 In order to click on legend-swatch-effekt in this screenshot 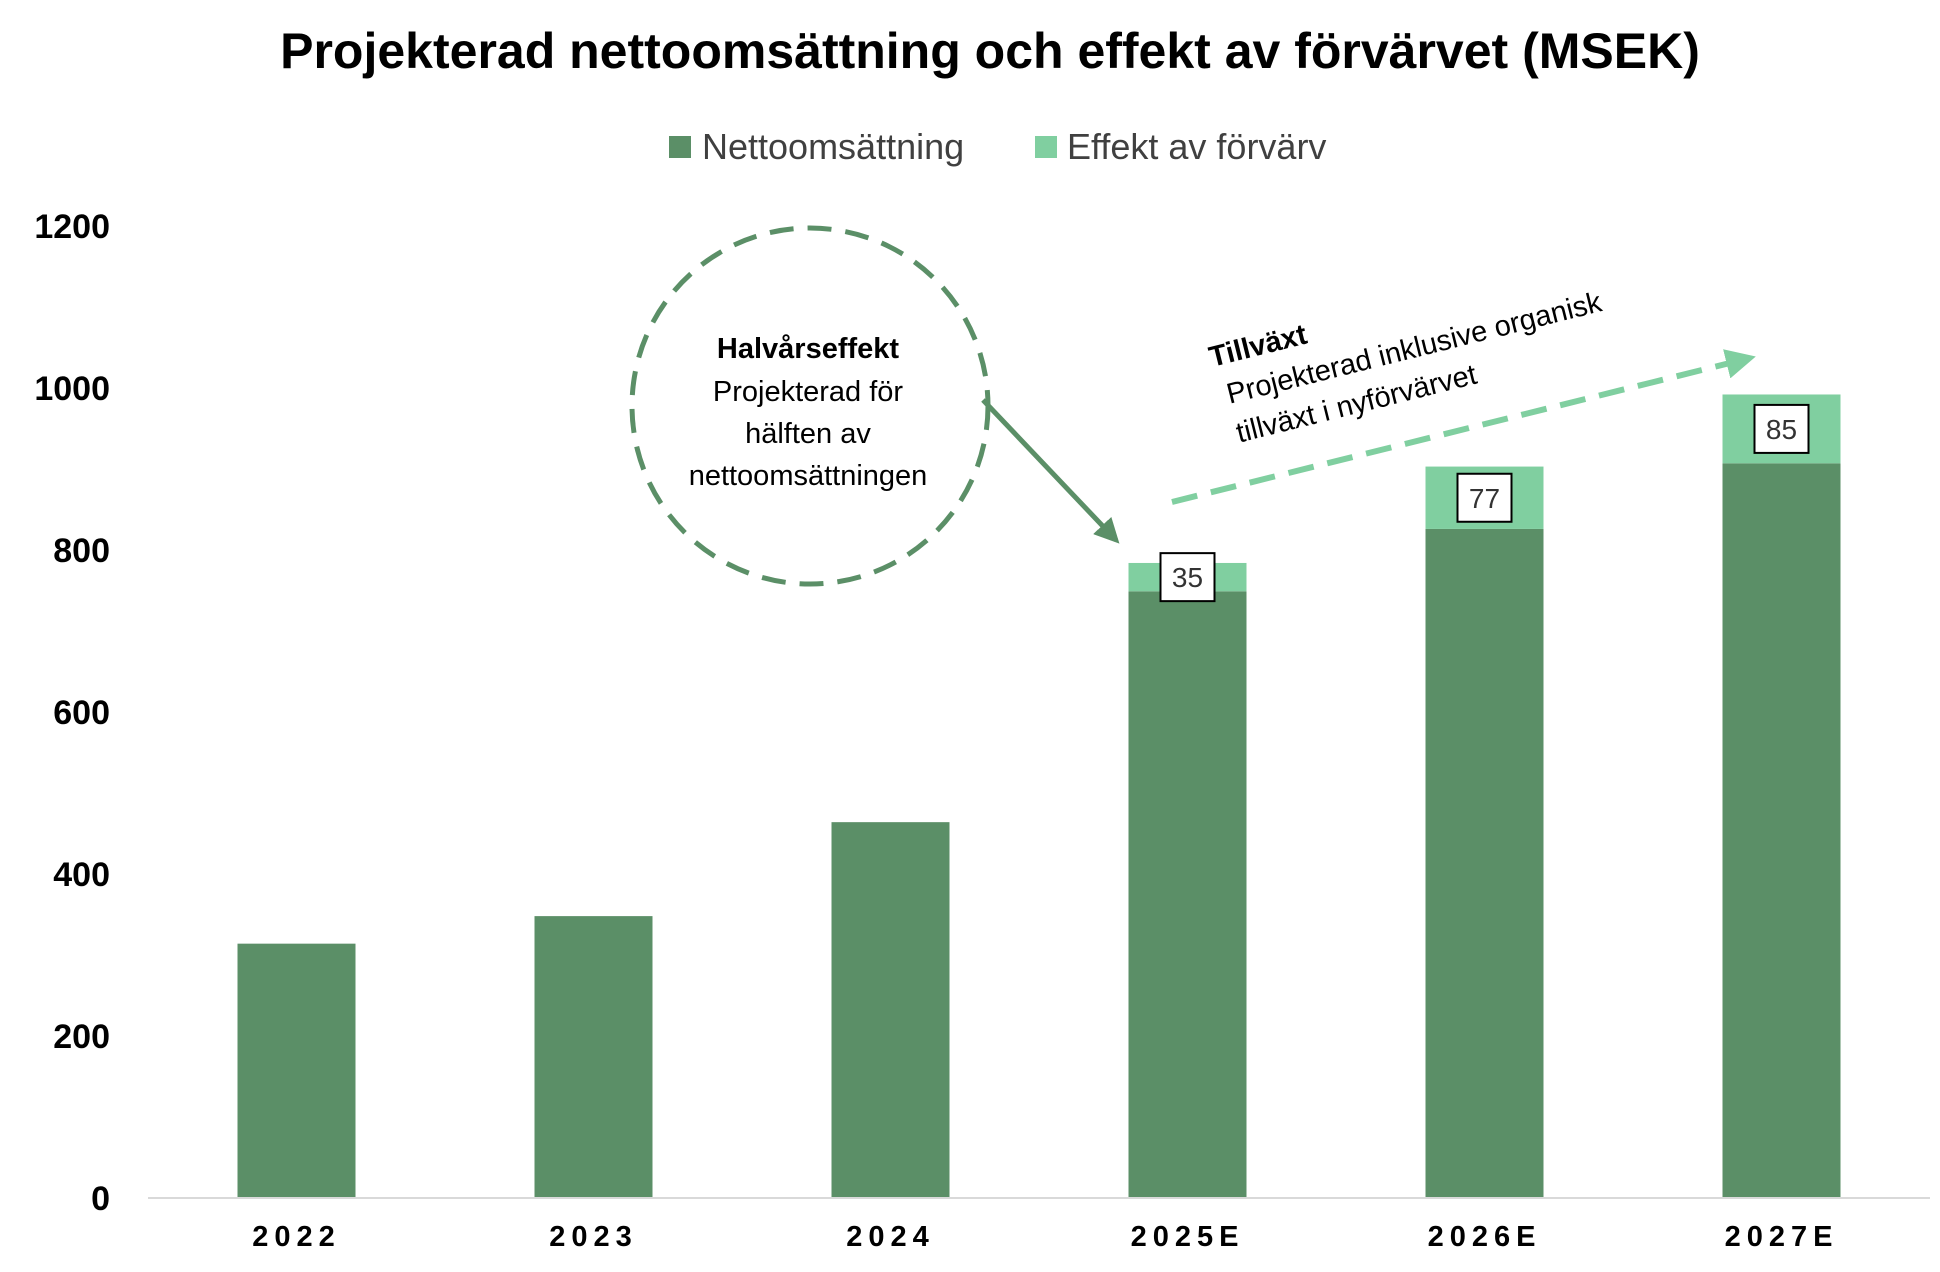, I will do `click(1046, 147)`.